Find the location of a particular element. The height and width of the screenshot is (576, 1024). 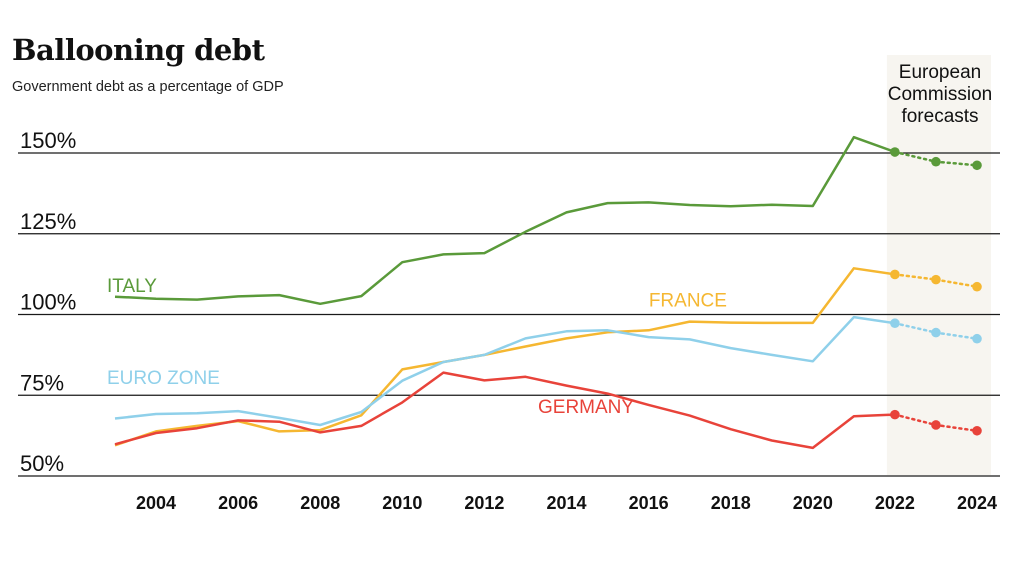

forecast-label-line-2: Commission is located at coordinates (940, 94).